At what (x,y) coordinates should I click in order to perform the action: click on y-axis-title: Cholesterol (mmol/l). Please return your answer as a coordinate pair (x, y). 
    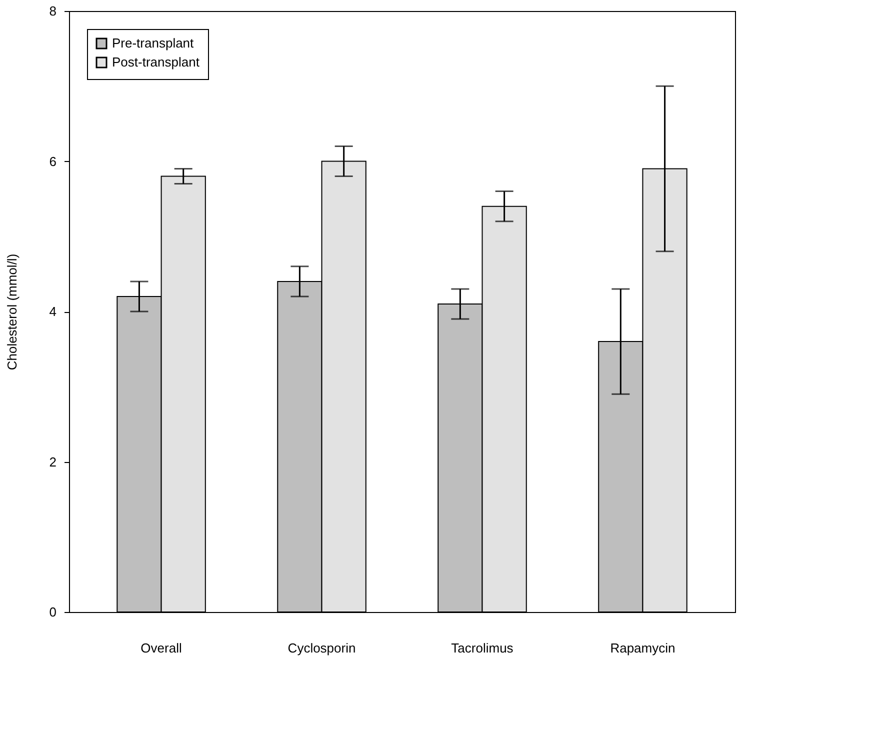
    Looking at the image, I should click on (12, 312).